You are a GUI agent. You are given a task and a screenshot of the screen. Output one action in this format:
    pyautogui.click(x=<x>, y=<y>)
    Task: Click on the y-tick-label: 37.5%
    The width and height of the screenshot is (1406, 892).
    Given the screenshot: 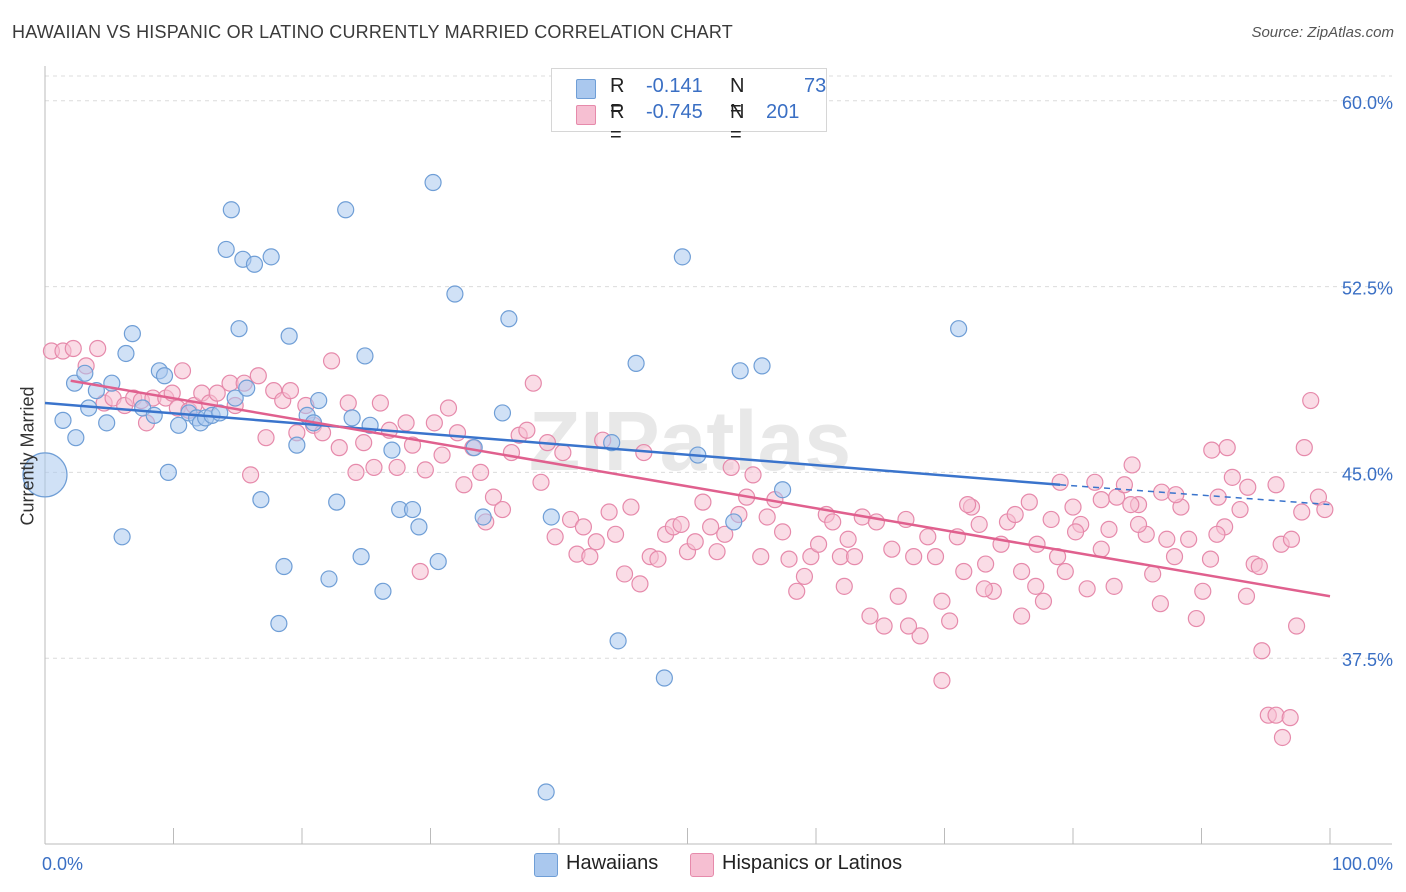 What is the action you would take?
    pyautogui.click(x=1367, y=660)
    